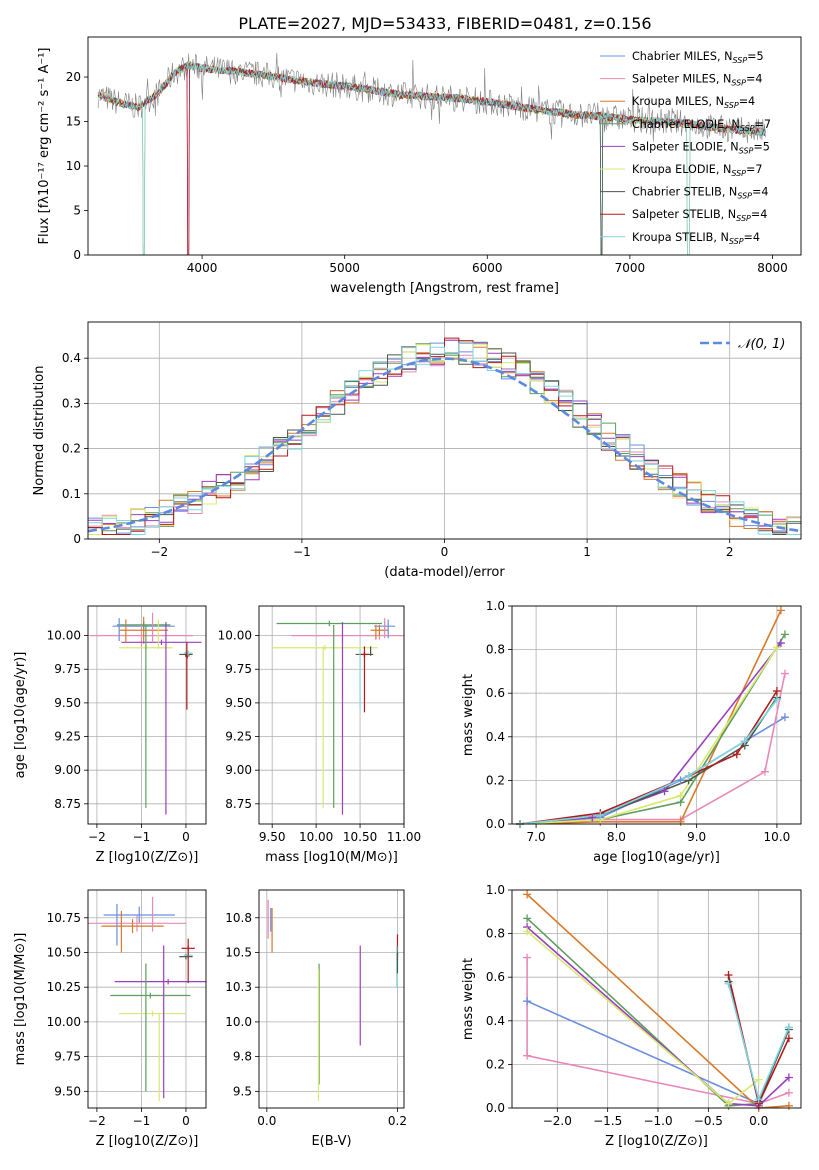  I want to click on y-tick-label: 10.5, so click(238, 952).